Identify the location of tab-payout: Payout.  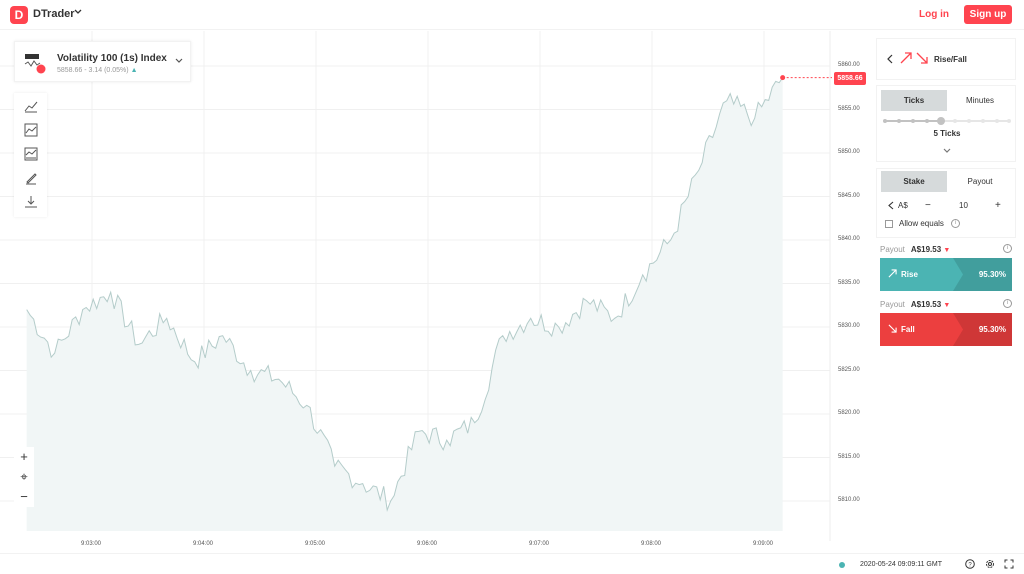
(980, 181).